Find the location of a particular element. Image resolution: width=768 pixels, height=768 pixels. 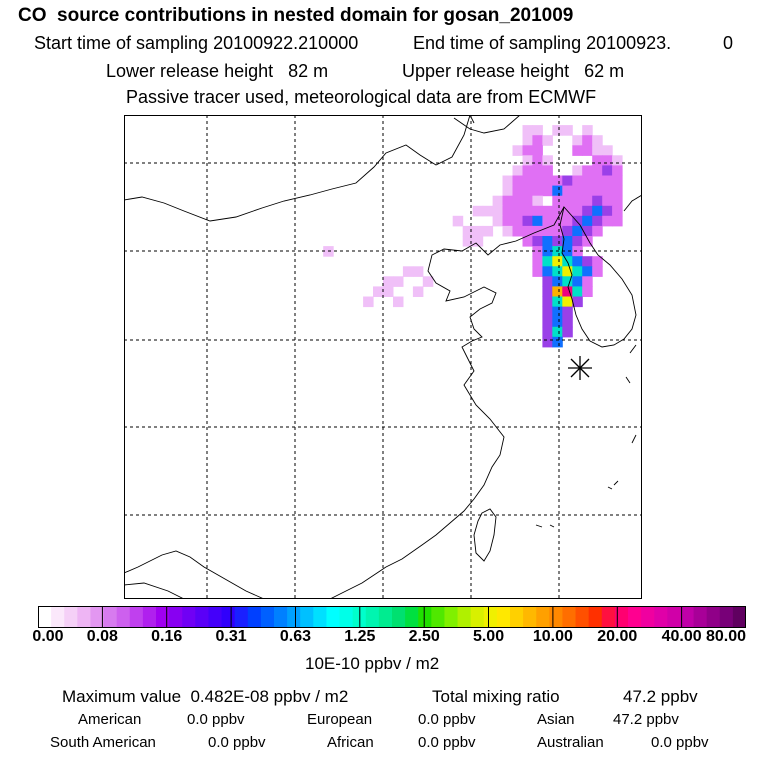

region-value: 0.0 ppbv is located at coordinates (447, 719).